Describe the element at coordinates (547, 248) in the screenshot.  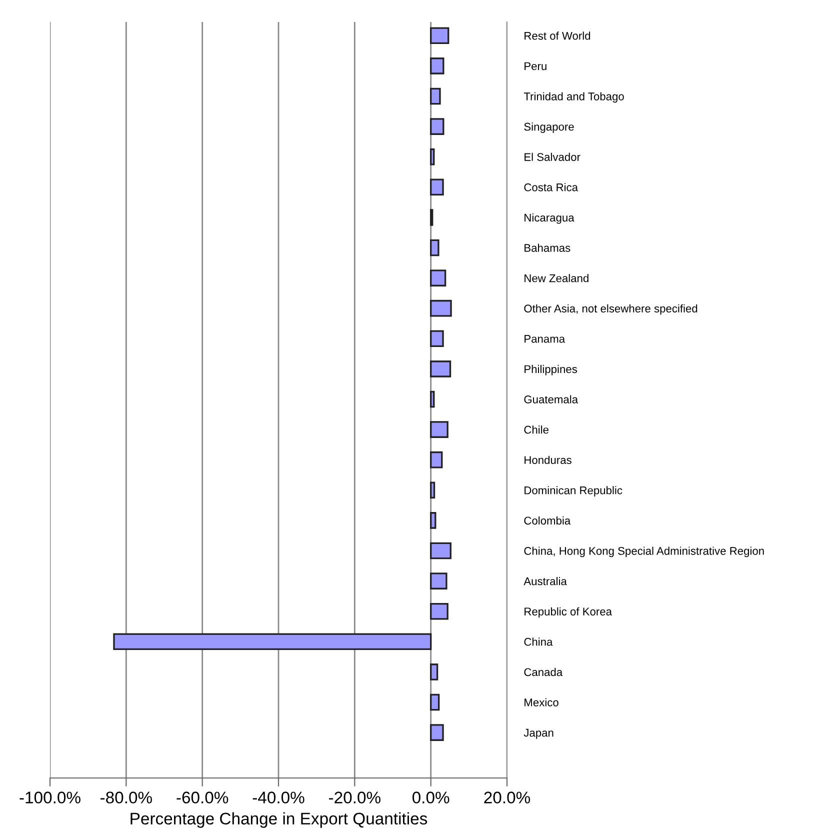
I see `y-tick-label: Bahamas` at that location.